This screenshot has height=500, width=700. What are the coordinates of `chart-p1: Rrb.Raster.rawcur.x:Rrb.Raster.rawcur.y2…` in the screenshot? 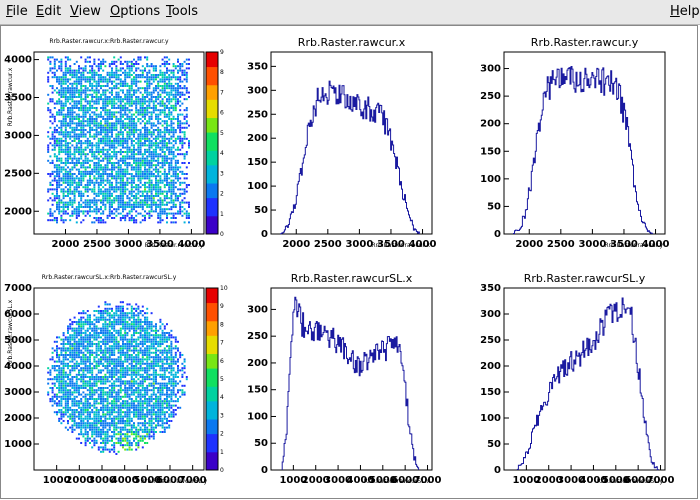 It's located at (114, 144).